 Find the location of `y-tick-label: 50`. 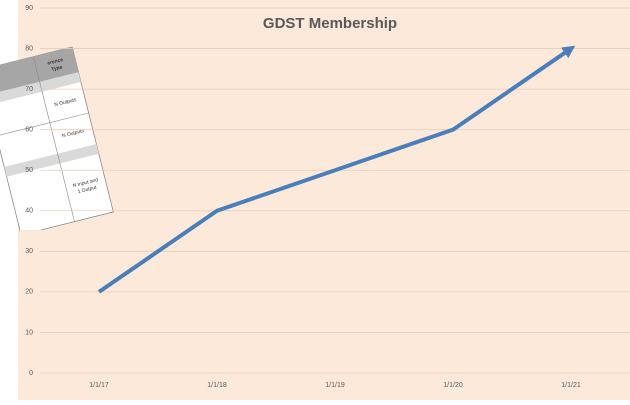

y-tick-label: 50 is located at coordinates (29, 170).